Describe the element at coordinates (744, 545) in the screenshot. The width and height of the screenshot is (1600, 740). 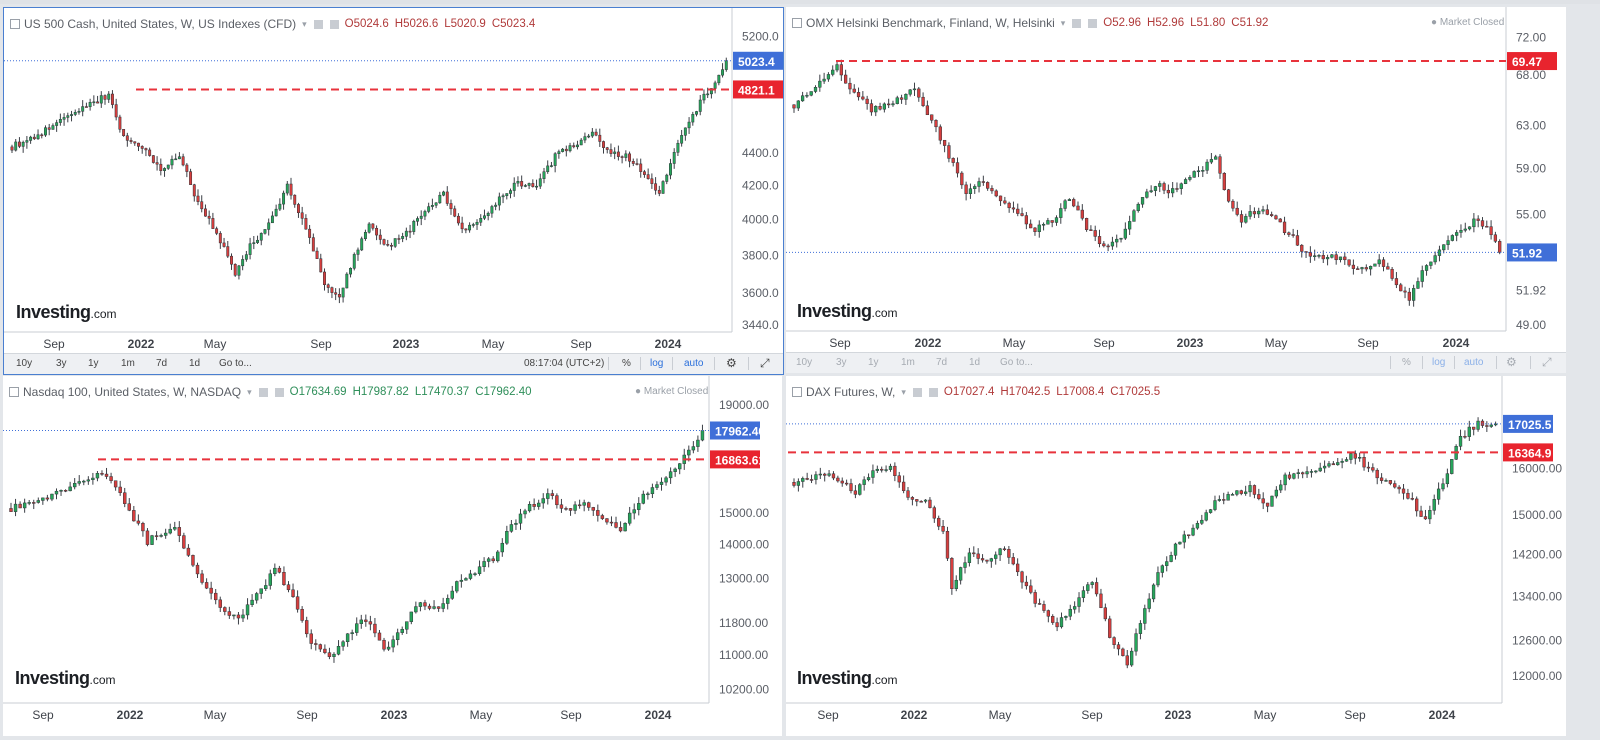
I see `y-tick-label: 14000.00` at that location.